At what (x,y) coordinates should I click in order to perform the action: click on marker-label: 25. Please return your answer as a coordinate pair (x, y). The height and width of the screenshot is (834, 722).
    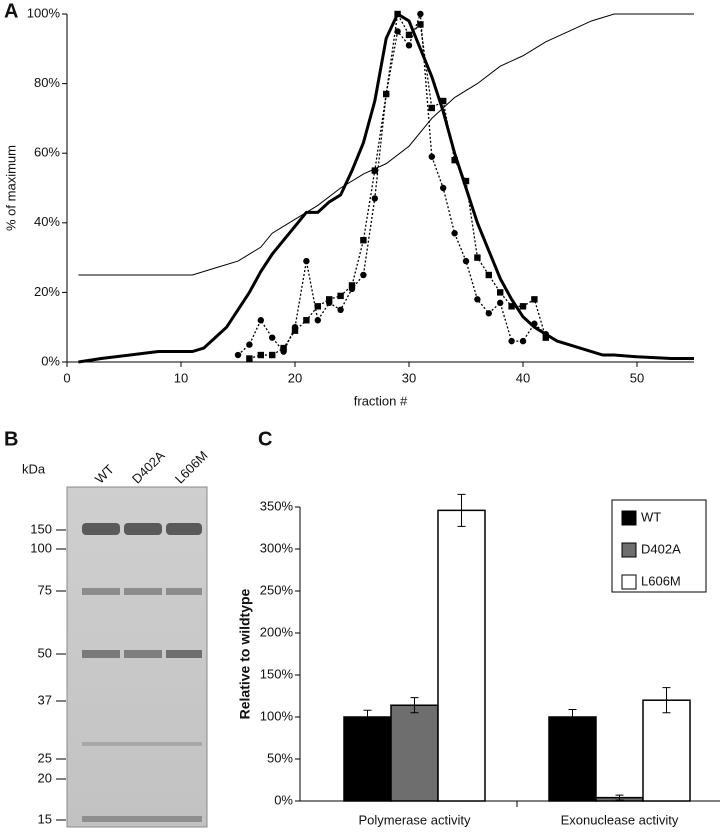
    Looking at the image, I should click on (45, 757).